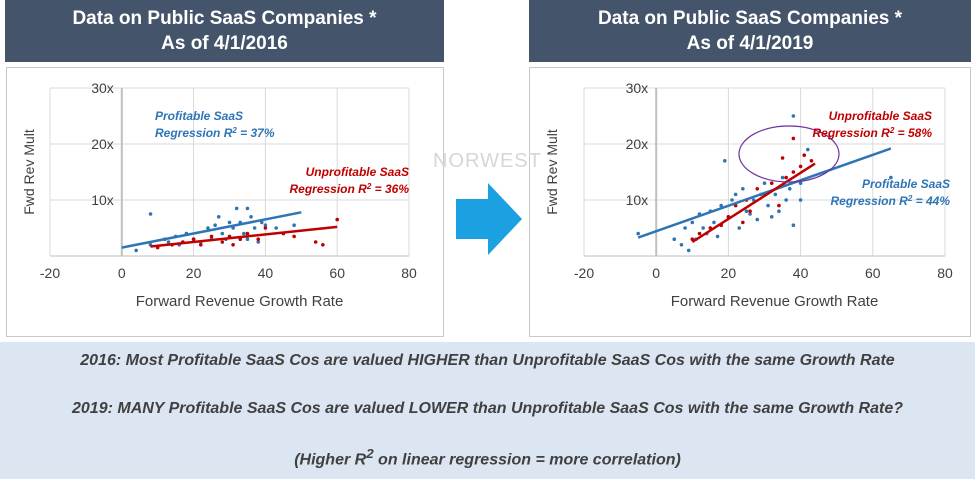 The height and width of the screenshot is (479, 975). I want to click on y-tick-label: 30x, so click(637, 88).